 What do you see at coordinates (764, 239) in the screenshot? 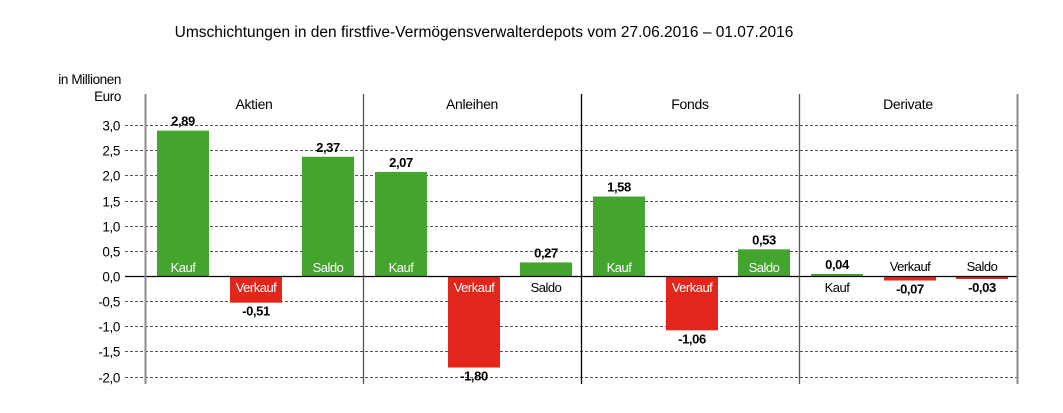
I see `value-label: 0,53` at bounding box center [764, 239].